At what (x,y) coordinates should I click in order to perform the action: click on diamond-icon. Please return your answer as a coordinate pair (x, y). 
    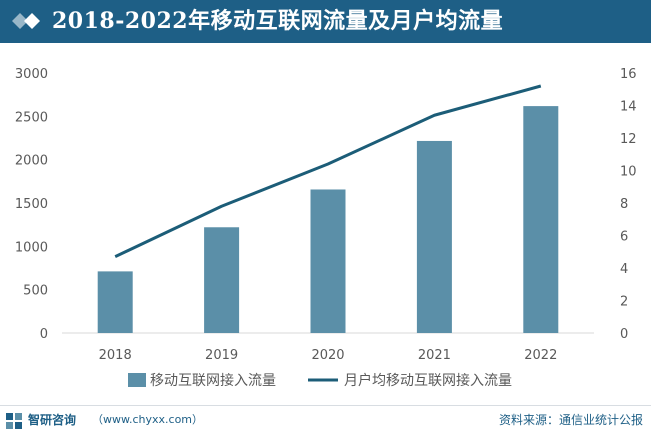
    Looking at the image, I should click on (26, 21).